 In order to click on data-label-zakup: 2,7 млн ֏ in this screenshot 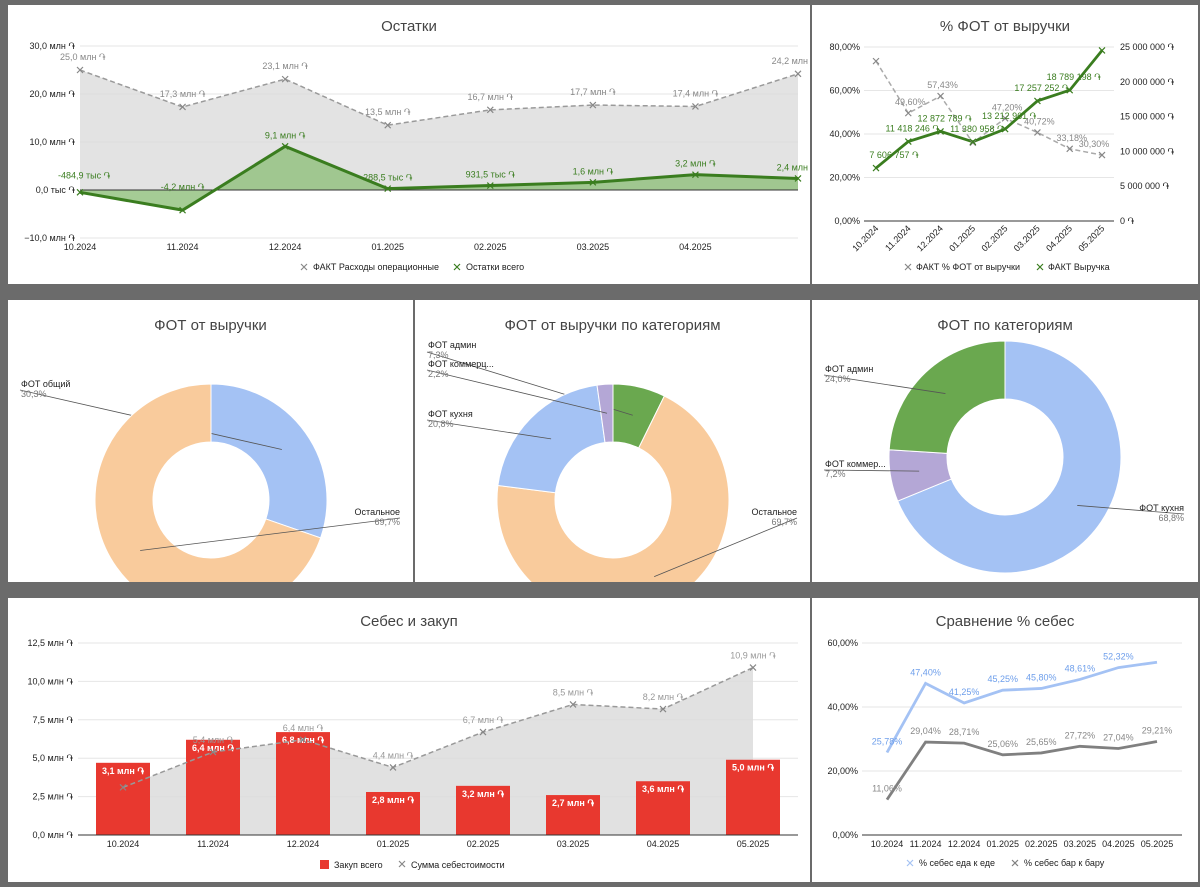, I will do `click(573, 803)`.